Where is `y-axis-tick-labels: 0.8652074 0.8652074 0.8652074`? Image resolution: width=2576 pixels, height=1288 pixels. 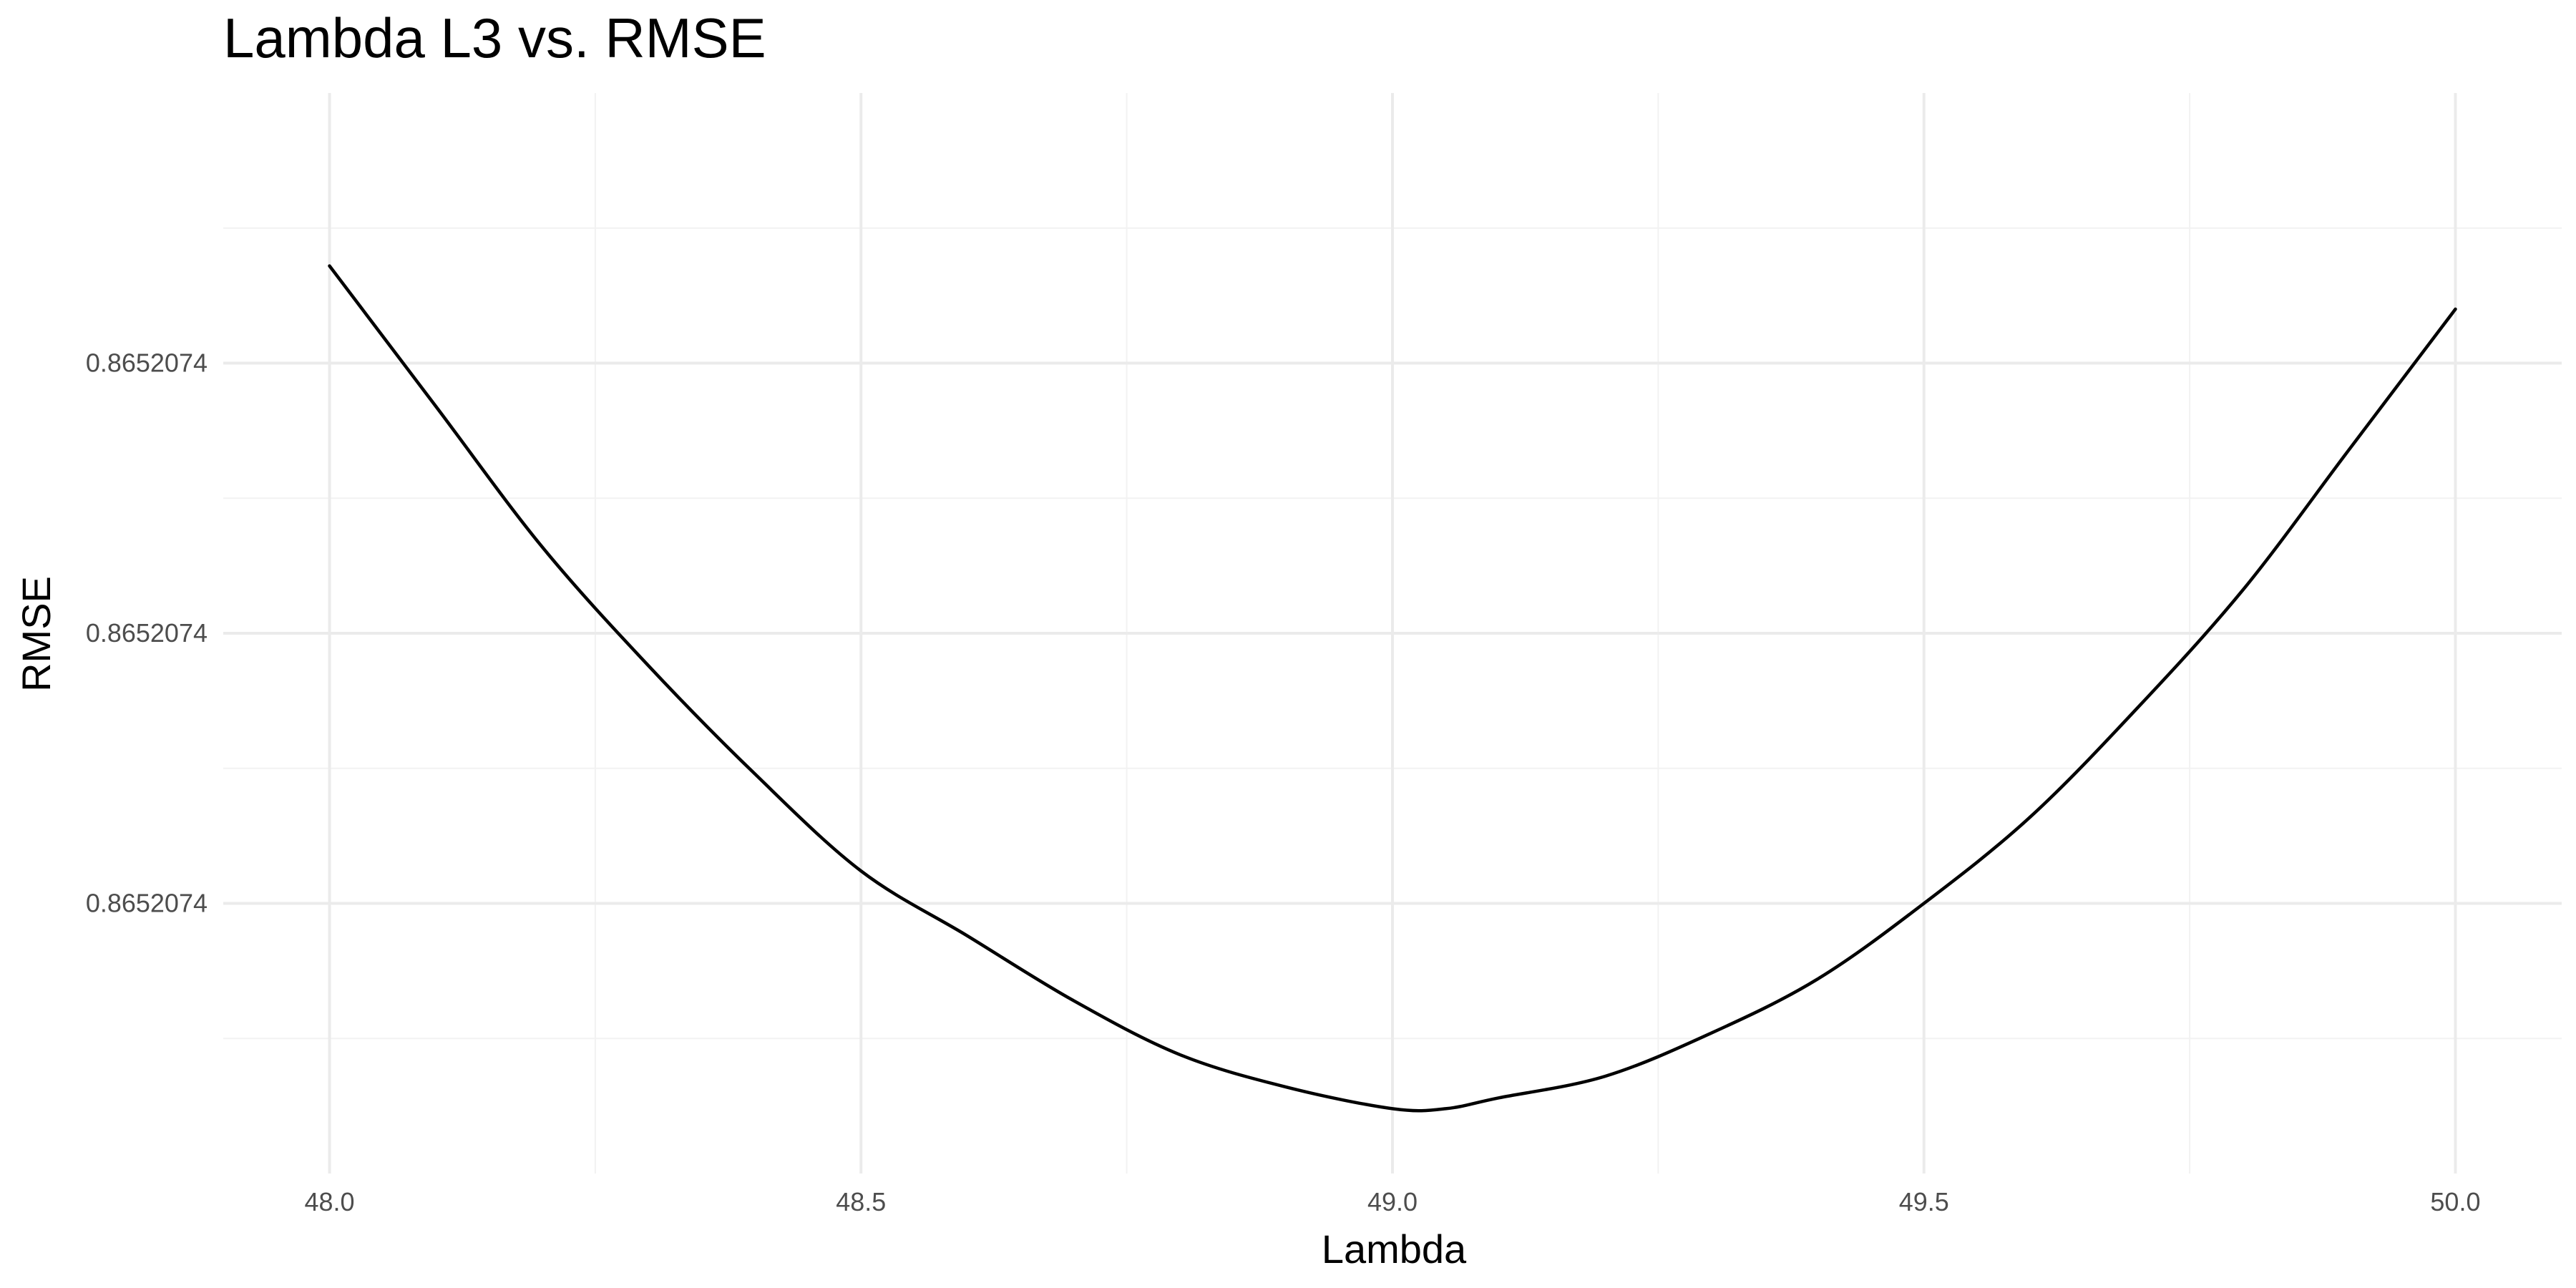
y-axis-tick-labels: 0.8652074 0.8652074 0.8652074 is located at coordinates (147, 633).